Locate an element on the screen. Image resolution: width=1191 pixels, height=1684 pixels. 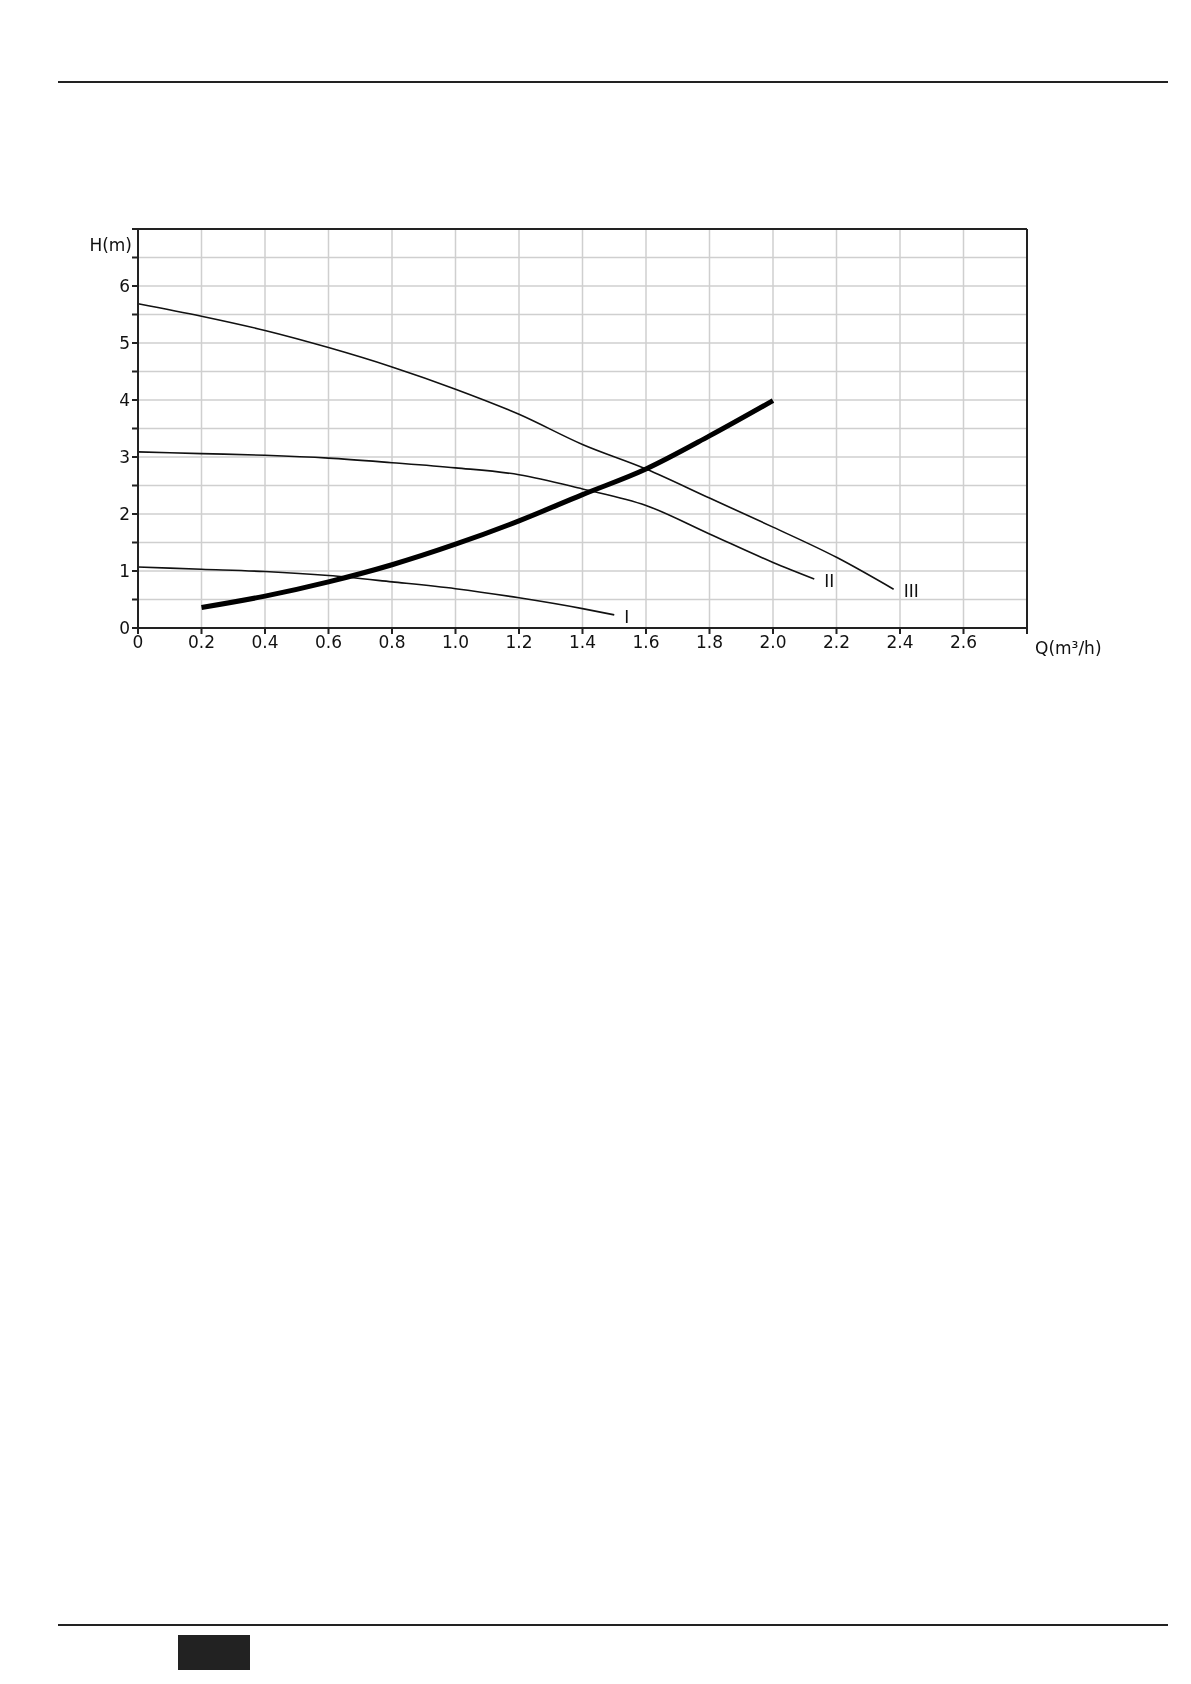
x-tick-label: 2.2 is located at coordinates (836, 642).